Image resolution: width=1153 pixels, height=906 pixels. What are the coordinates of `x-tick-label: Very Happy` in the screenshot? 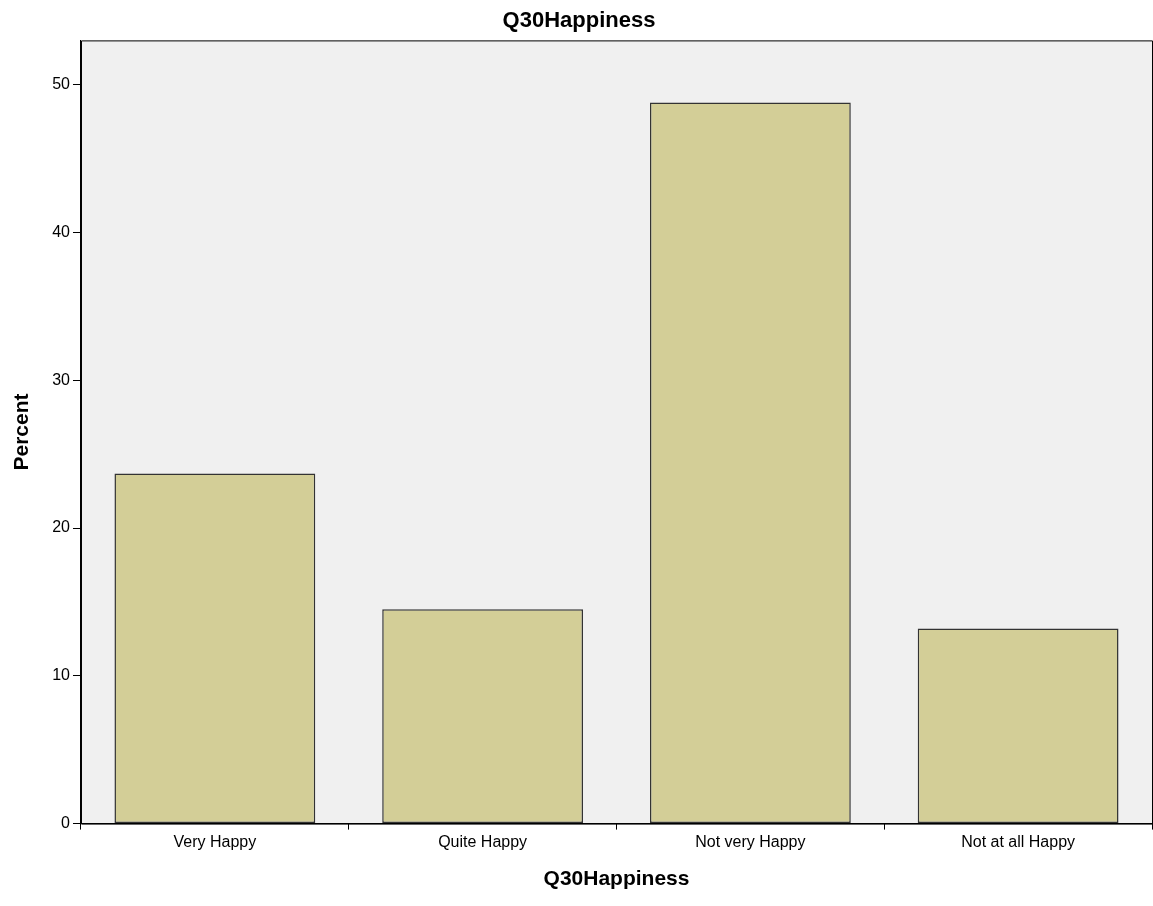 It's located at (215, 841).